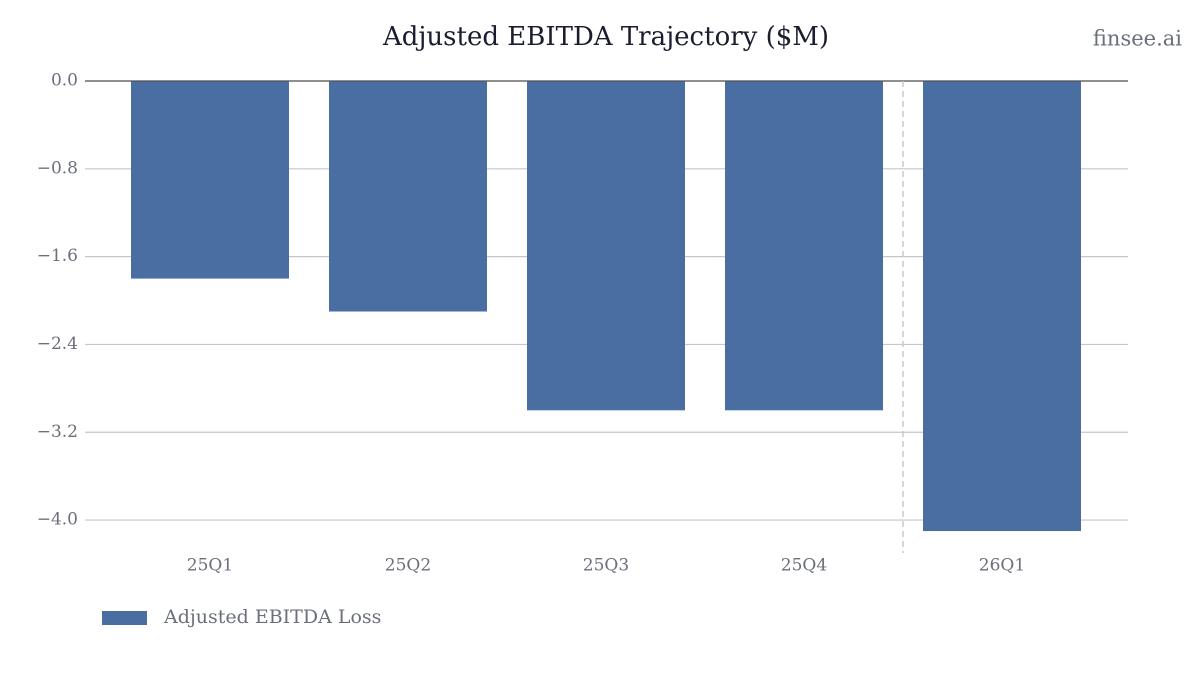 The image size is (1200, 675). What do you see at coordinates (1137, 39) in the screenshot?
I see `watermark: finsee.ai` at bounding box center [1137, 39].